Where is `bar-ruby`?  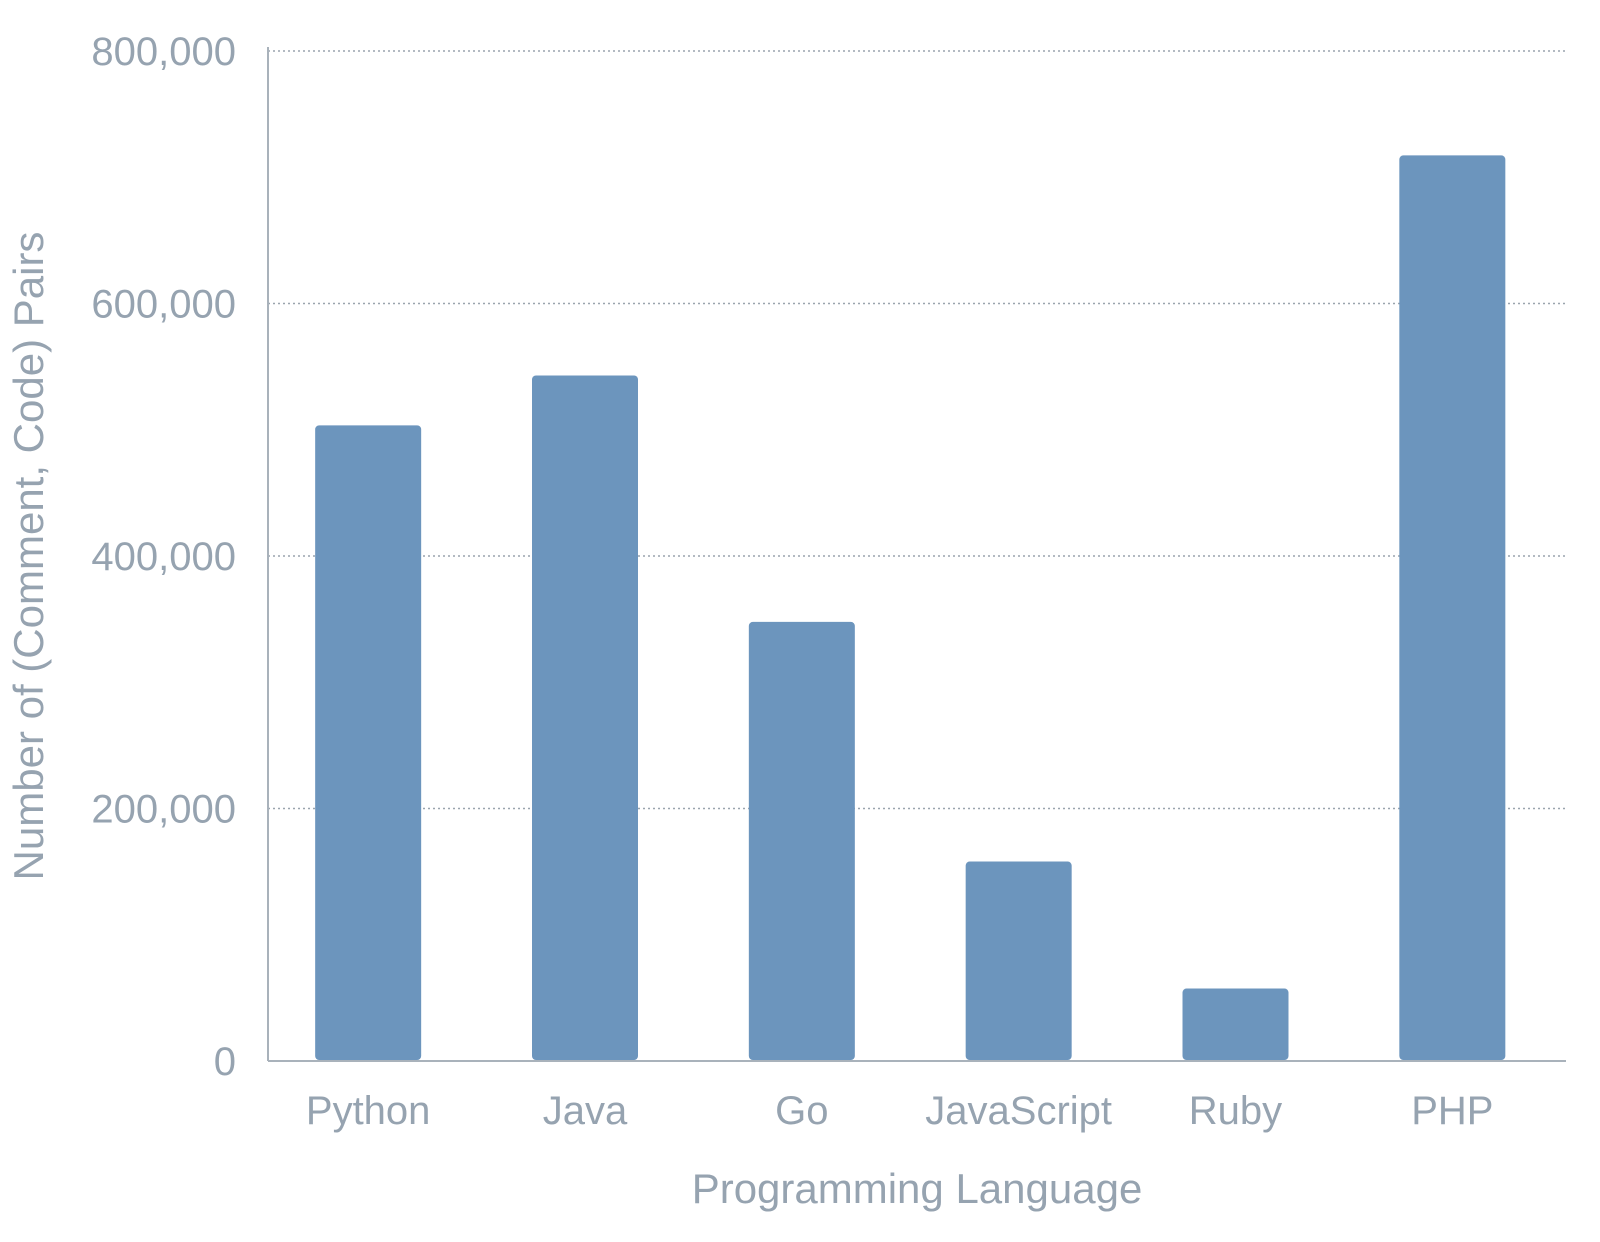 bar-ruby is located at coordinates (1235, 1024).